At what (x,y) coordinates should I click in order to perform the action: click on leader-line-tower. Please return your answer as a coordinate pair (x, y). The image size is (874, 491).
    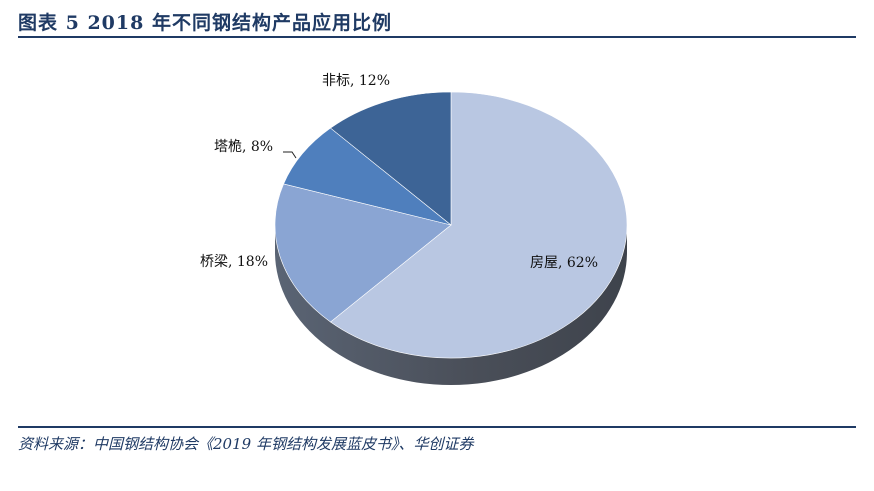
    Looking at the image, I should click on (290, 155).